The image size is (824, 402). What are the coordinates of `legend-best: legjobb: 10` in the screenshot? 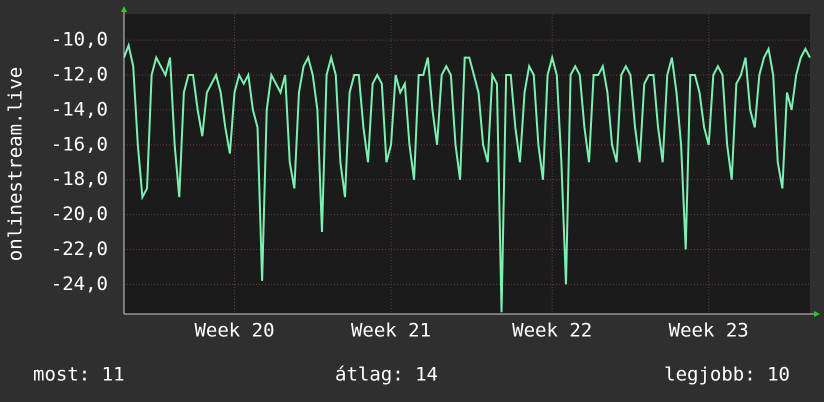 It's located at (727, 375).